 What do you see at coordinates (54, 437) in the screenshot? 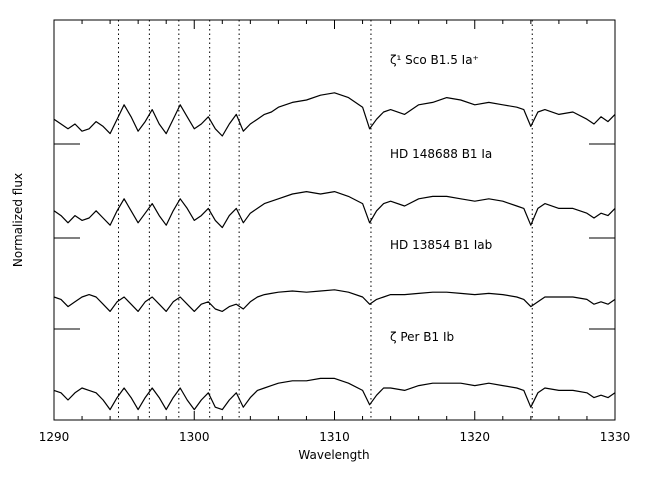
I see `x-tick-label: 1290` at bounding box center [54, 437].